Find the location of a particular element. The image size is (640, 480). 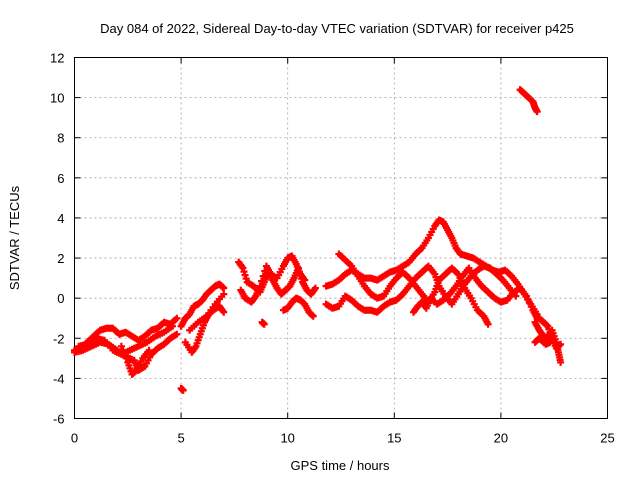

y-tick-label: -4 is located at coordinates (59, 378).